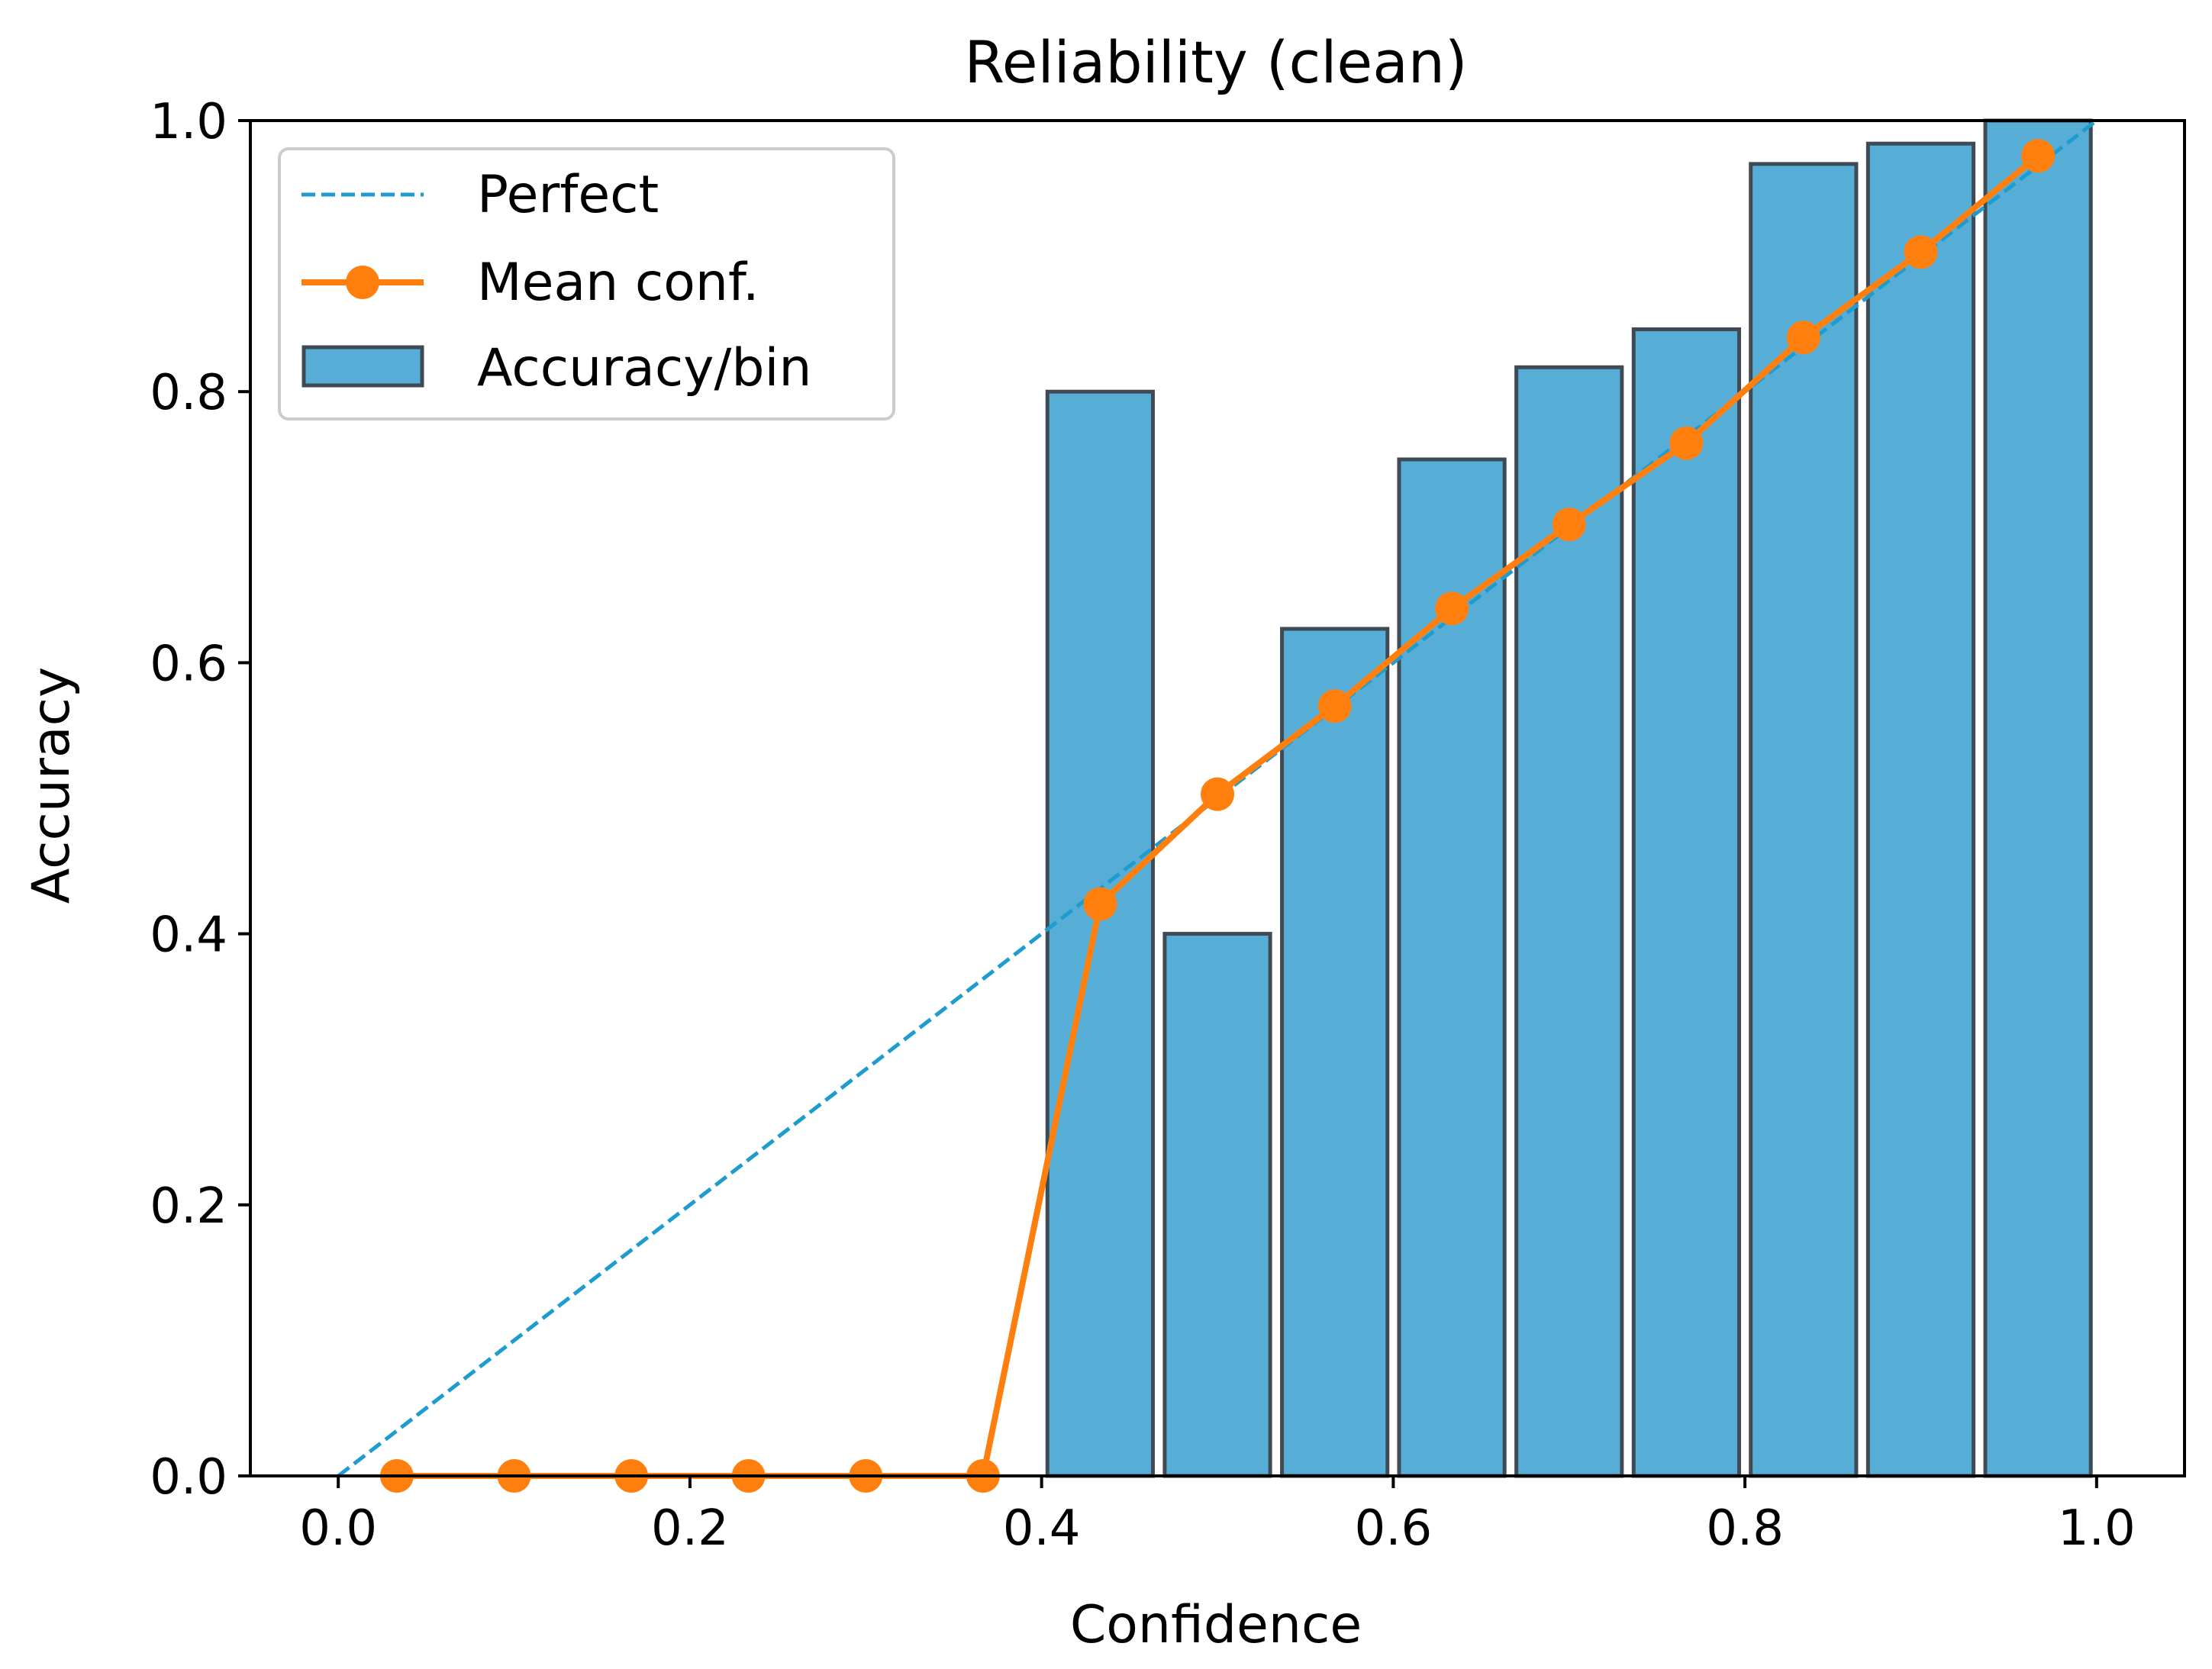 This screenshot has height=1669, width=2212. I want to click on legend-label-perfect: Perfect, so click(568, 195).